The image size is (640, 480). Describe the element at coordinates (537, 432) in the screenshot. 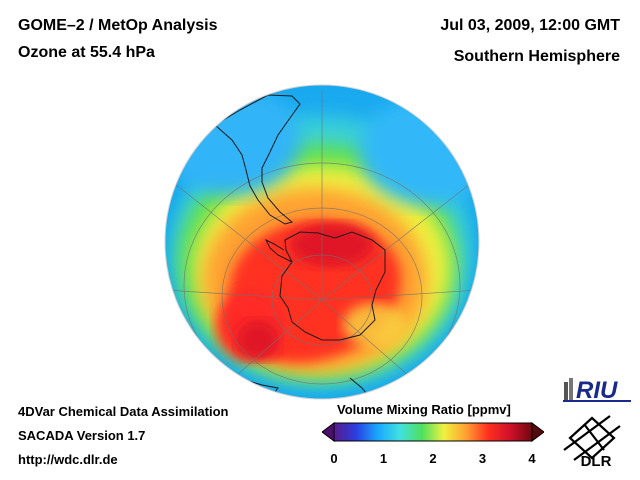

I see `colorbar-high-arrow` at that location.